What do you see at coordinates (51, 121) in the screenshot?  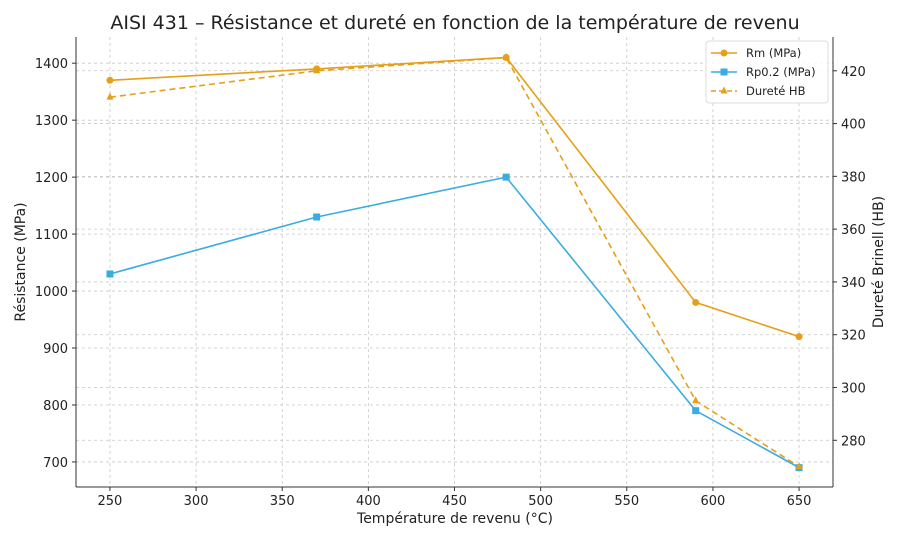 I see `y-tick-label: 1300` at bounding box center [51, 121].